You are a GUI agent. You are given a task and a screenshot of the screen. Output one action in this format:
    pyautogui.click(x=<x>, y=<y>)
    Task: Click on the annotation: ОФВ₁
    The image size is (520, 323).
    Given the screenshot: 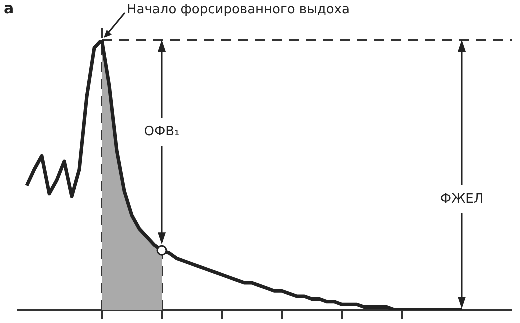 What is the action you would take?
    pyautogui.click(x=162, y=132)
    